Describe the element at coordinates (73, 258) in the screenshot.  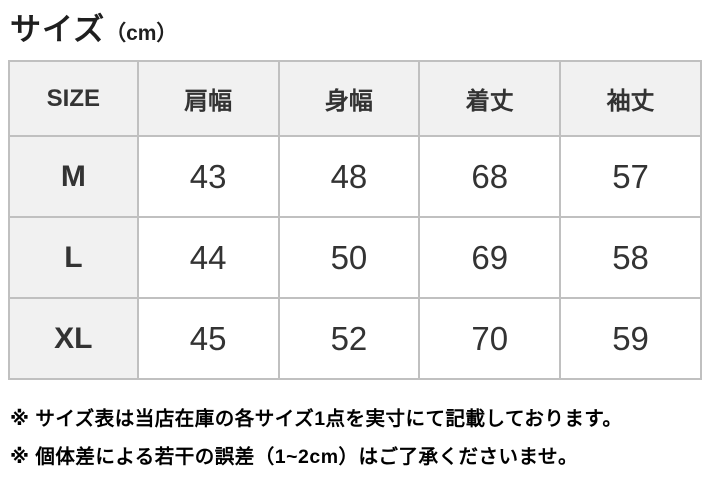
I see `row-header-size-l: L` at that location.